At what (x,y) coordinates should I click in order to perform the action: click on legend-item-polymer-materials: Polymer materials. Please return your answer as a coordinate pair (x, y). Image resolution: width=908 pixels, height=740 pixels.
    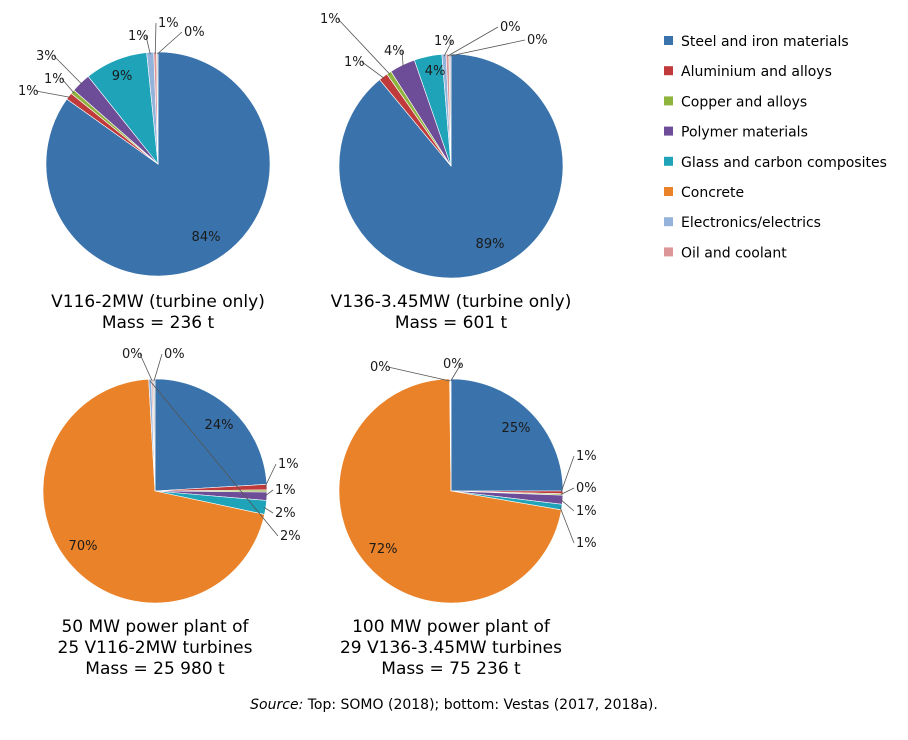
    Looking at the image, I should click on (736, 133).